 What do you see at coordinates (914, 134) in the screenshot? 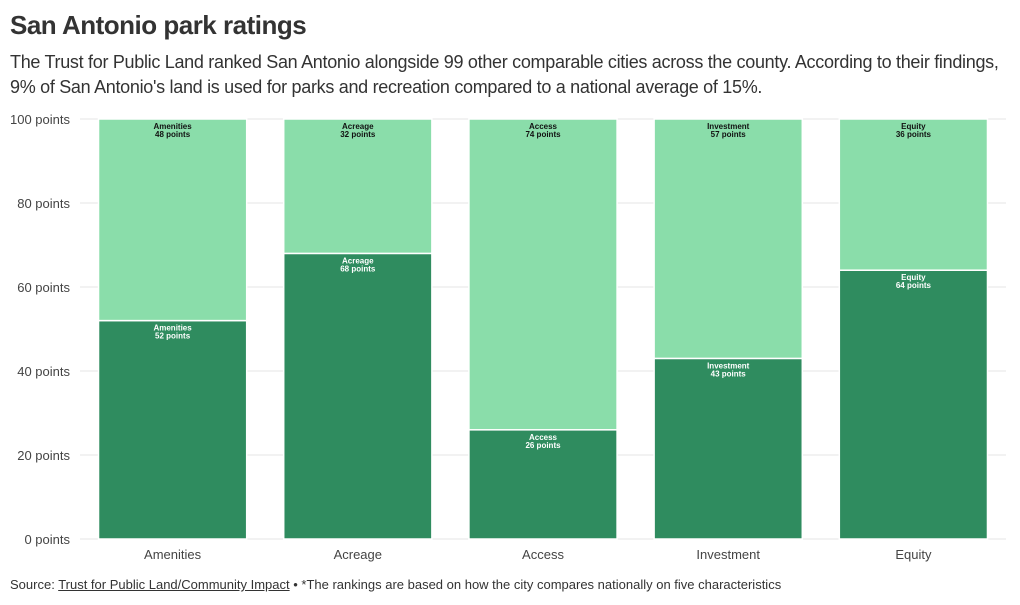
I see `bar-label-value: 36 points` at bounding box center [914, 134].